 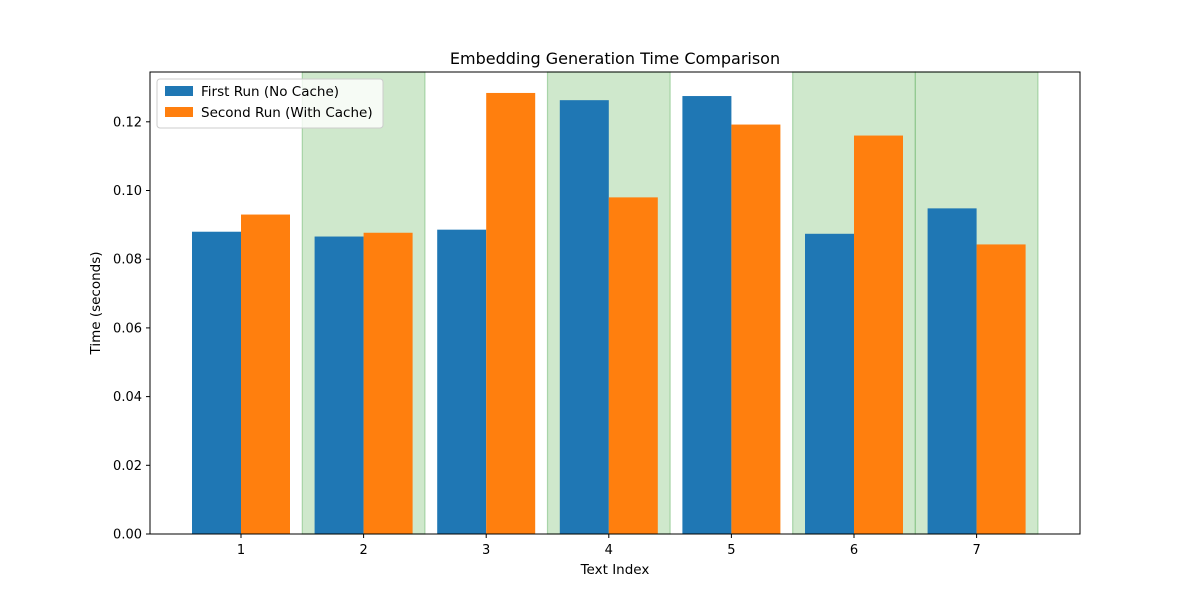 What do you see at coordinates (127, 466) in the screenshot?
I see `y-tick-label: 0.02` at bounding box center [127, 466].